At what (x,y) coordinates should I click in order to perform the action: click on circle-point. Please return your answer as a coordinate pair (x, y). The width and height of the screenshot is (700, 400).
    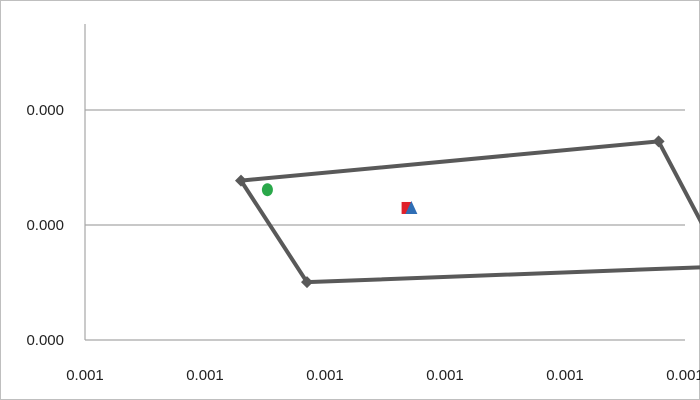
    Looking at the image, I should click on (267, 190).